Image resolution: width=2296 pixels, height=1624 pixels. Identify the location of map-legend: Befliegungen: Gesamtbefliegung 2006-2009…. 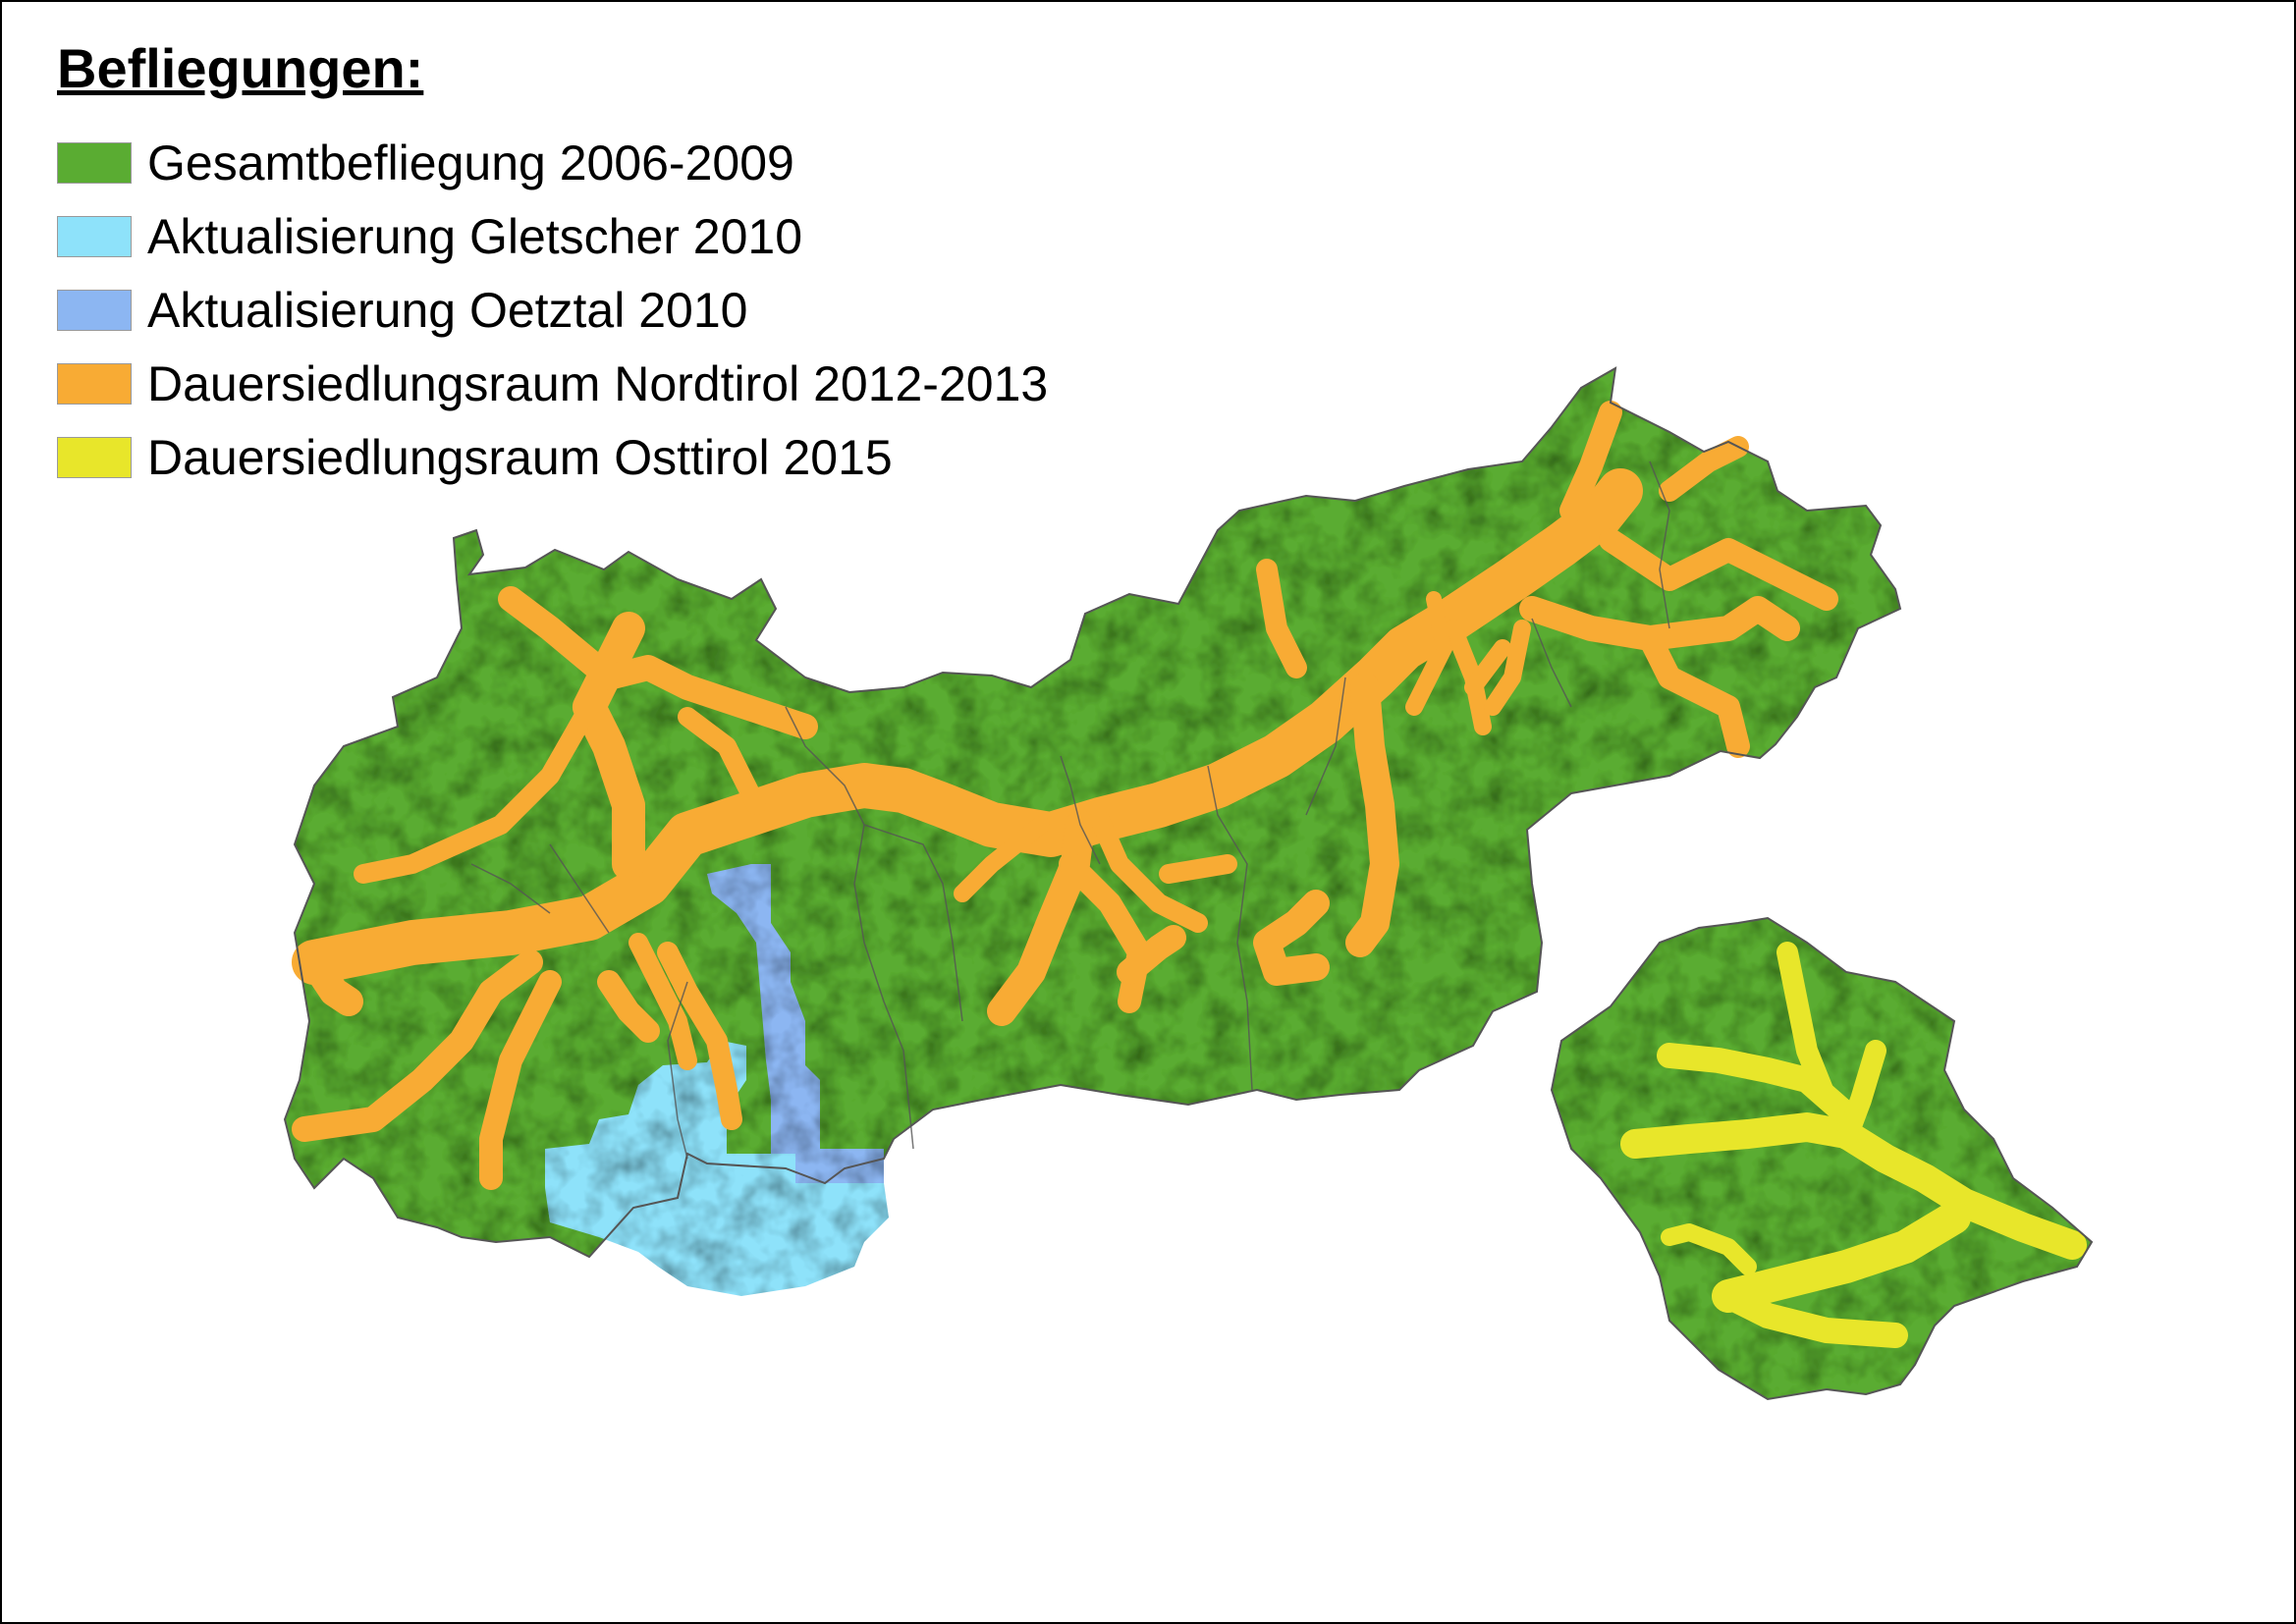
(552, 263).